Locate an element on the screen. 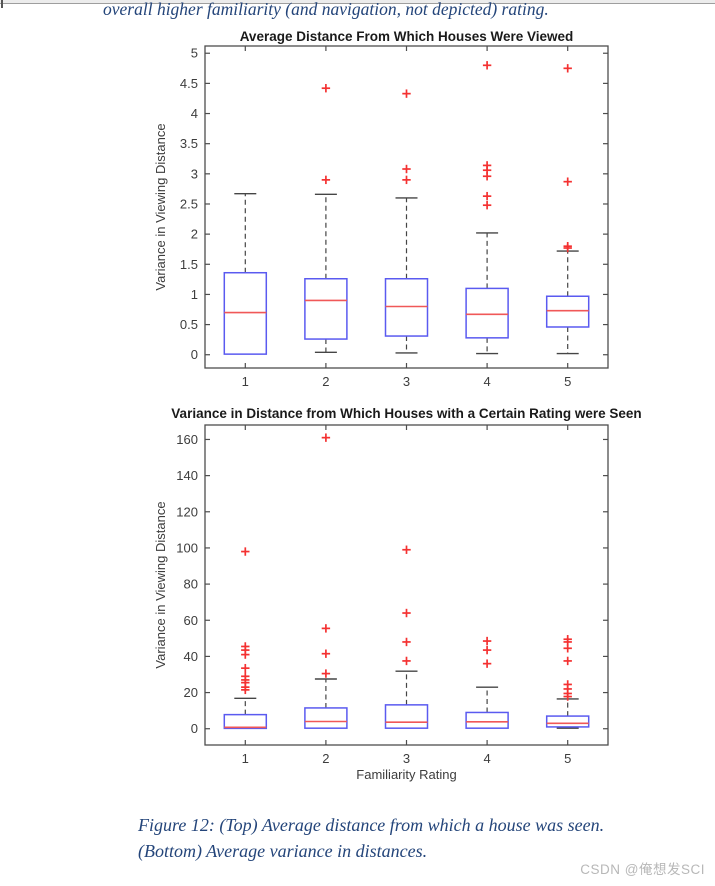  y-tick-label: 2 is located at coordinates (194, 234).